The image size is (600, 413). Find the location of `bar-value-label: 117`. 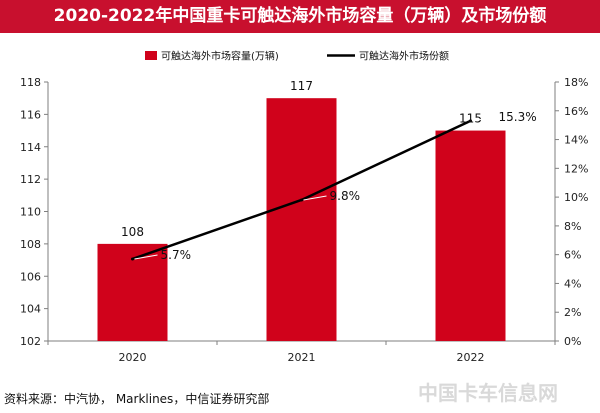

bar-value-label: 117 is located at coordinates (301, 86).